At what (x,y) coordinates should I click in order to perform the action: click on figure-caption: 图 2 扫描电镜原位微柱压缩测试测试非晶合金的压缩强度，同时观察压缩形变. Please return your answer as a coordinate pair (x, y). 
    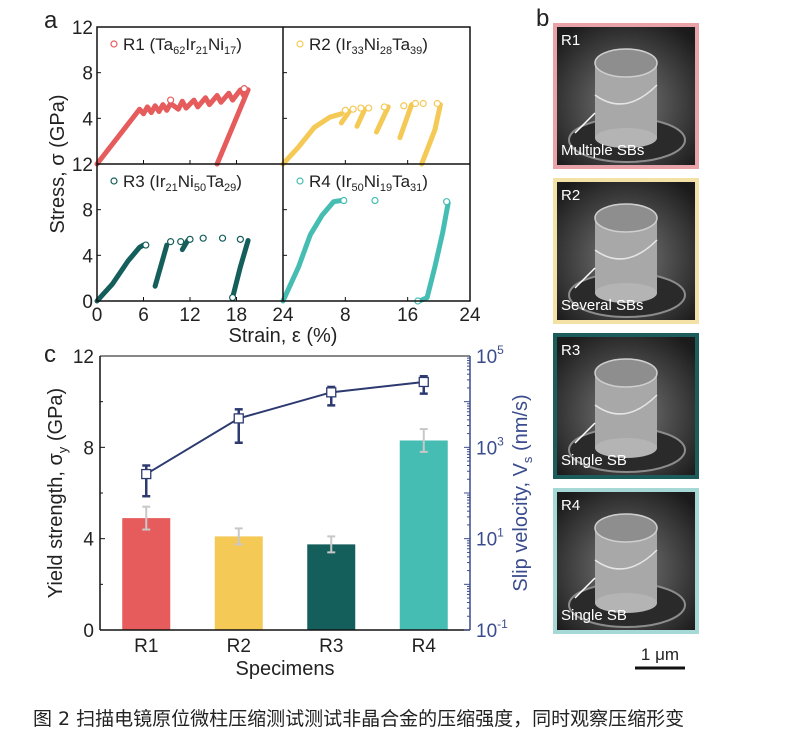
    Looking at the image, I should click on (359, 719).